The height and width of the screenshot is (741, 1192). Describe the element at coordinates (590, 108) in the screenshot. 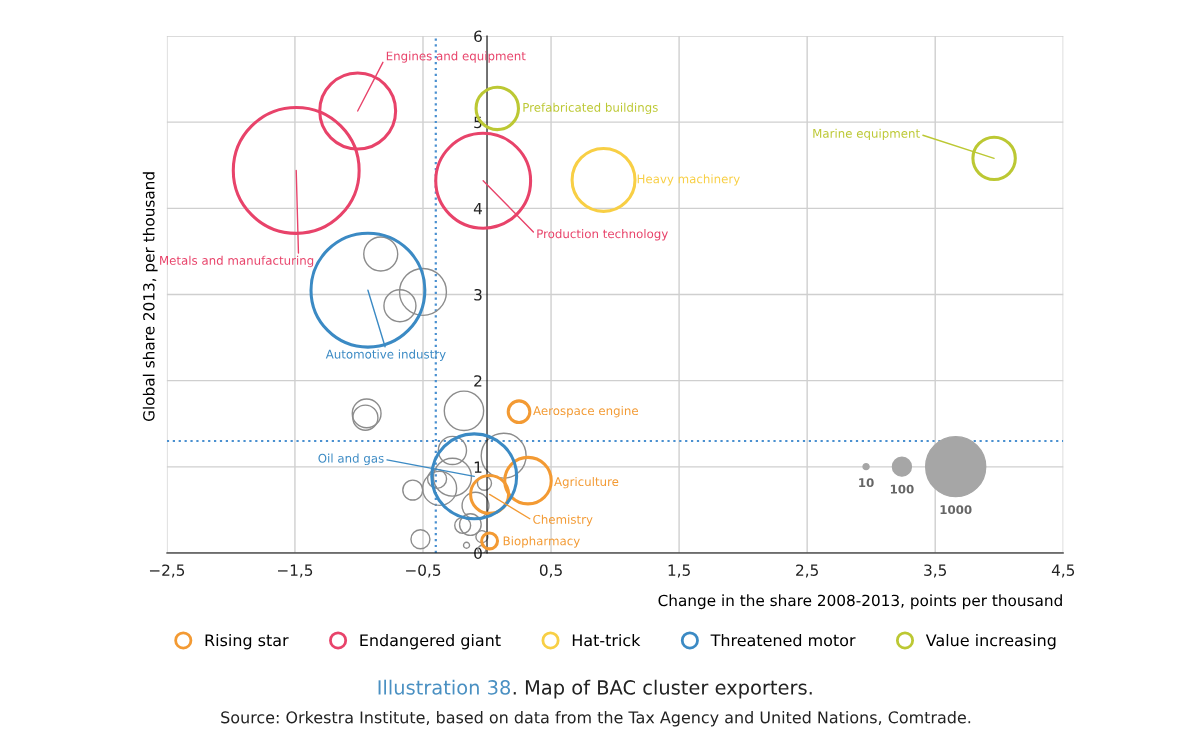

I see `annotation: Prefabricated buildings` at that location.